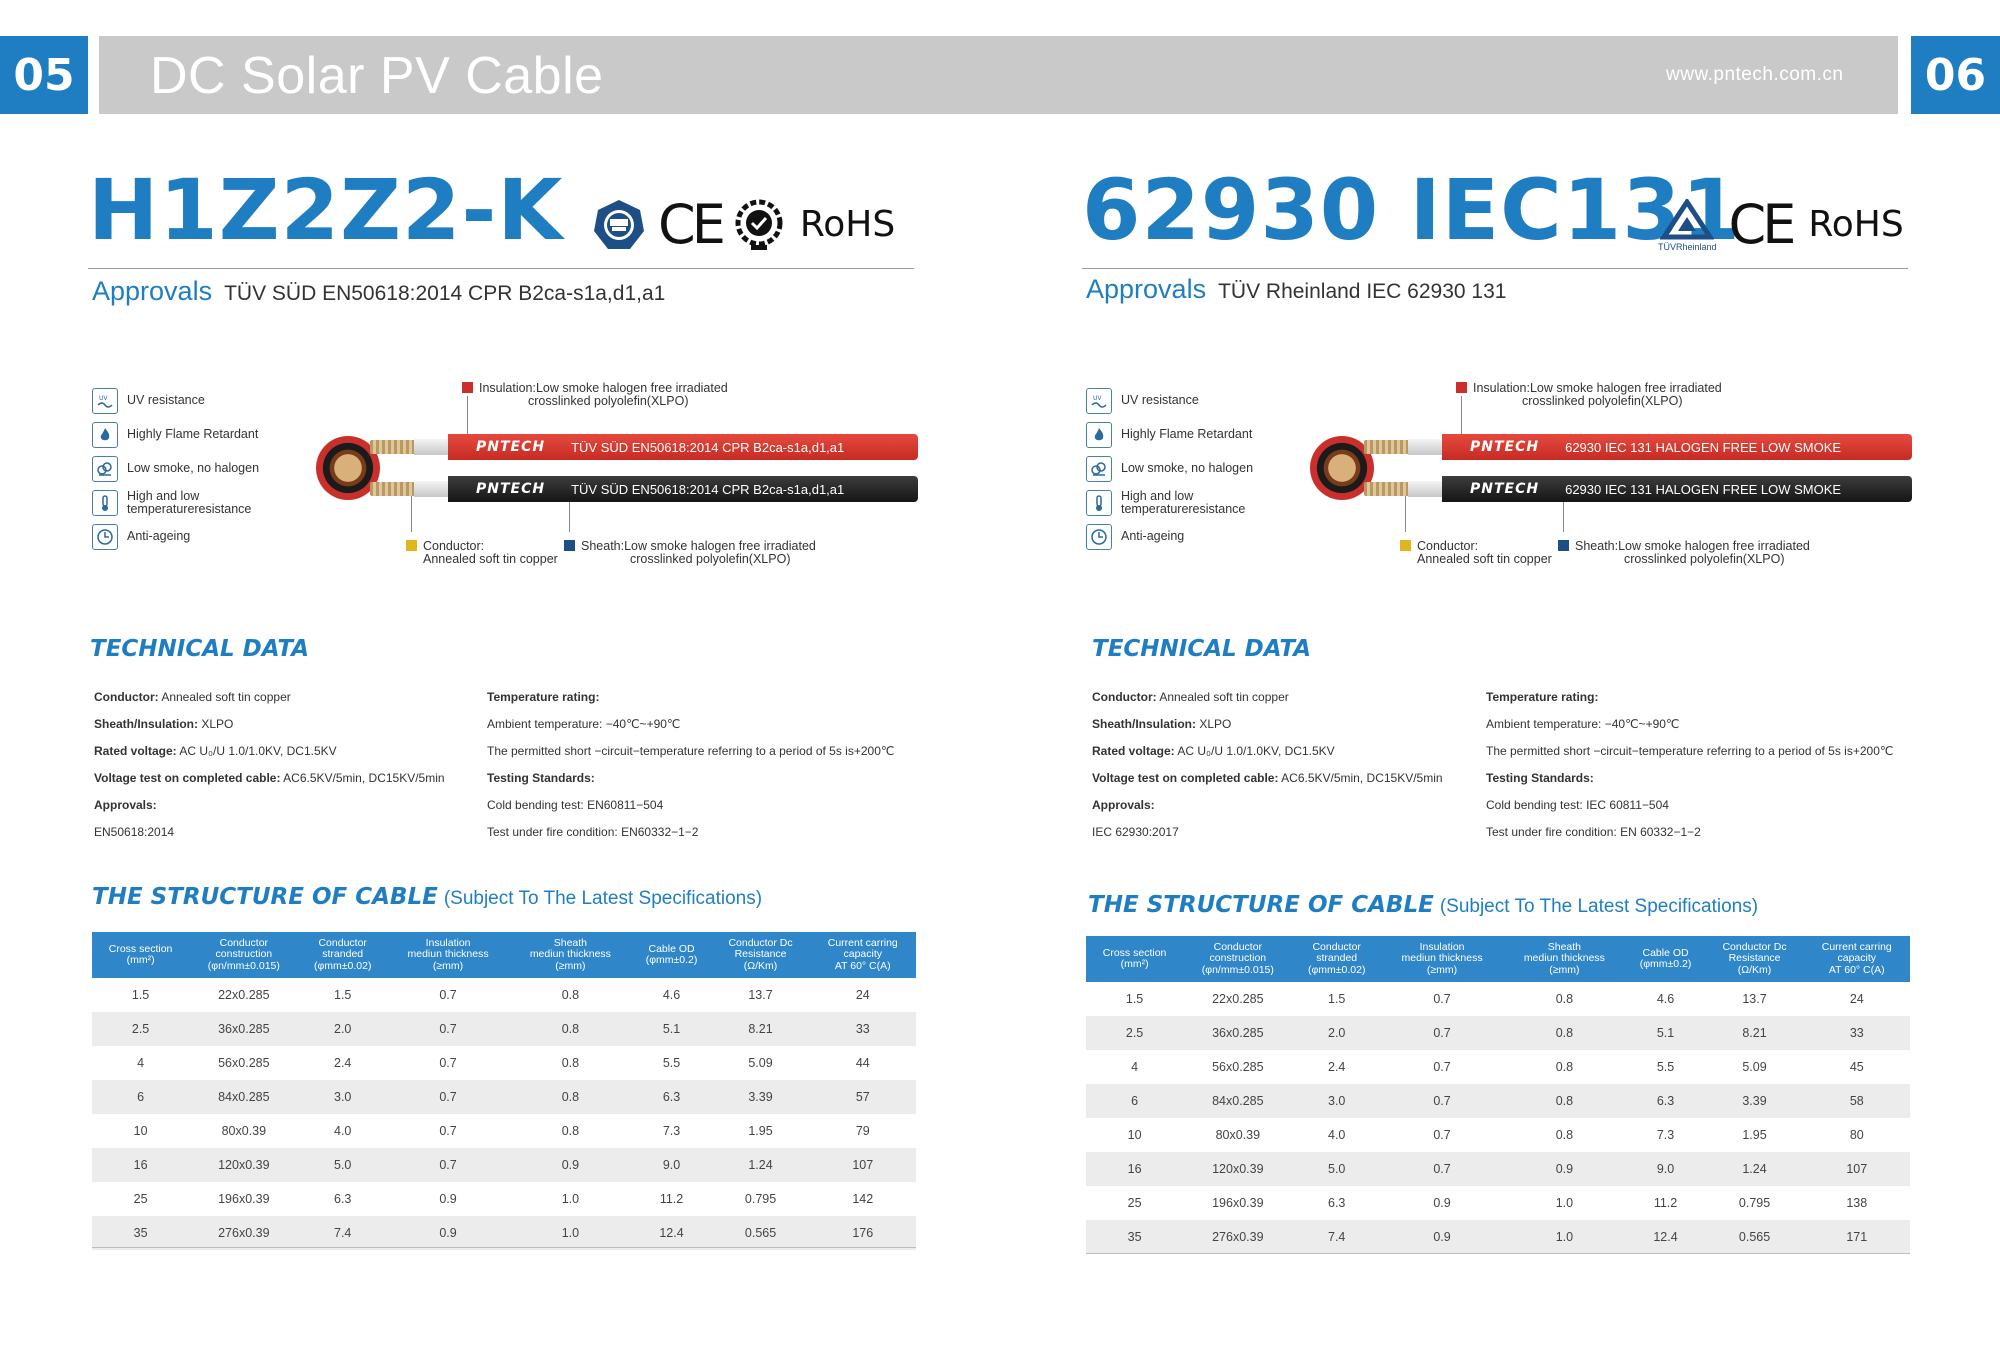 This screenshot has width=2000, height=1357. Describe the element at coordinates (671, 1165) in the screenshot. I see `table-cell: 9.0` at that location.